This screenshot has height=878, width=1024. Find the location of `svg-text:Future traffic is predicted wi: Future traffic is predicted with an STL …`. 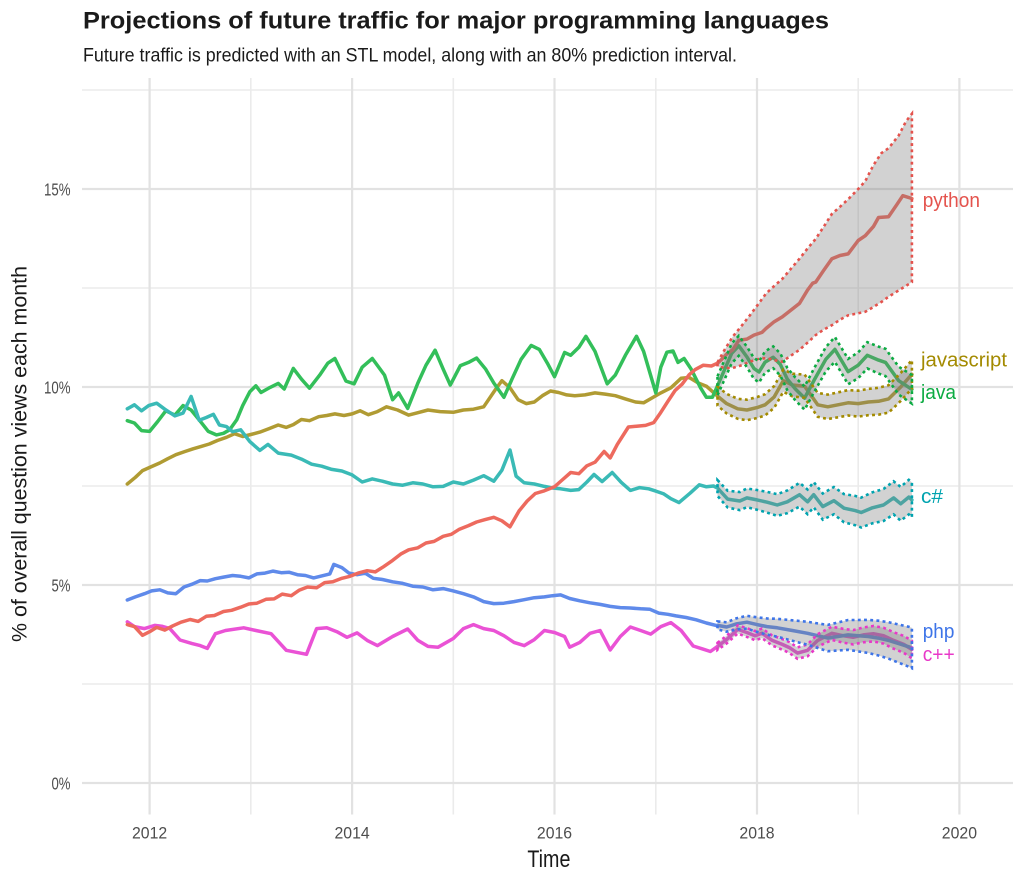

svg-text:Future traffic is predicted wi: Future traffic is predicted with an STL … is located at coordinates (410, 56).